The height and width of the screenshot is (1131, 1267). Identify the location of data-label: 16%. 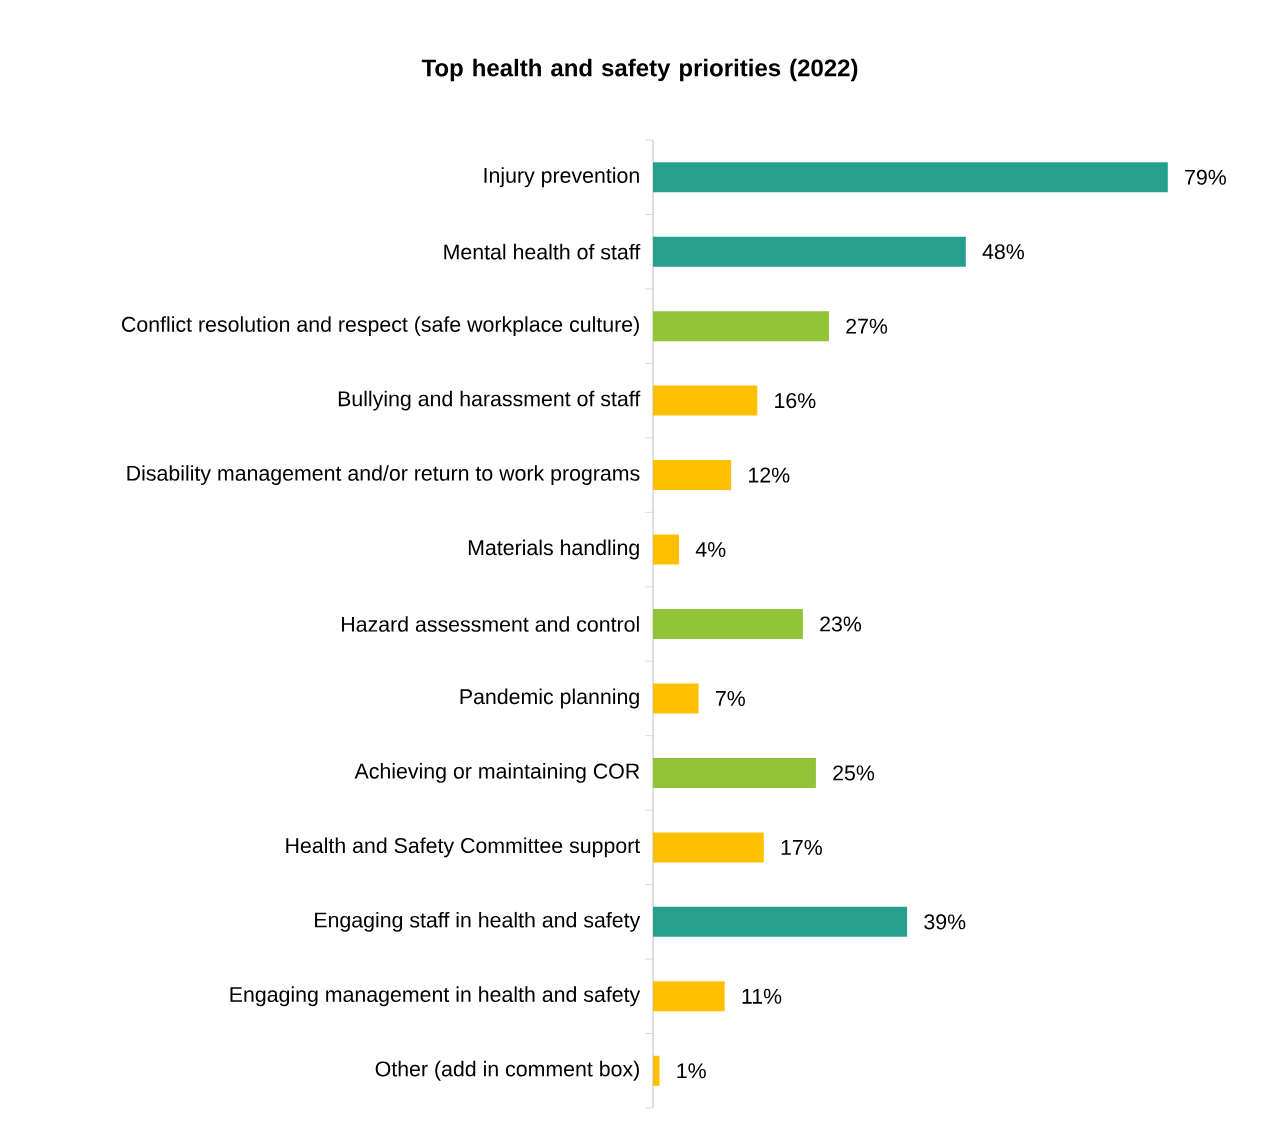
(795, 401).